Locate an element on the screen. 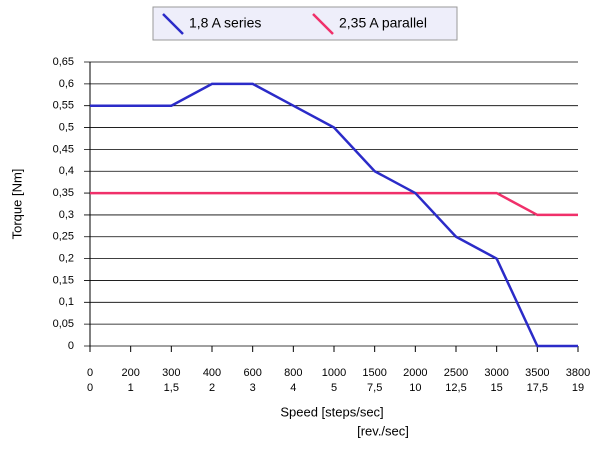 The width and height of the screenshot is (601, 454). x-tick-label-2: 10 is located at coordinates (415, 388).